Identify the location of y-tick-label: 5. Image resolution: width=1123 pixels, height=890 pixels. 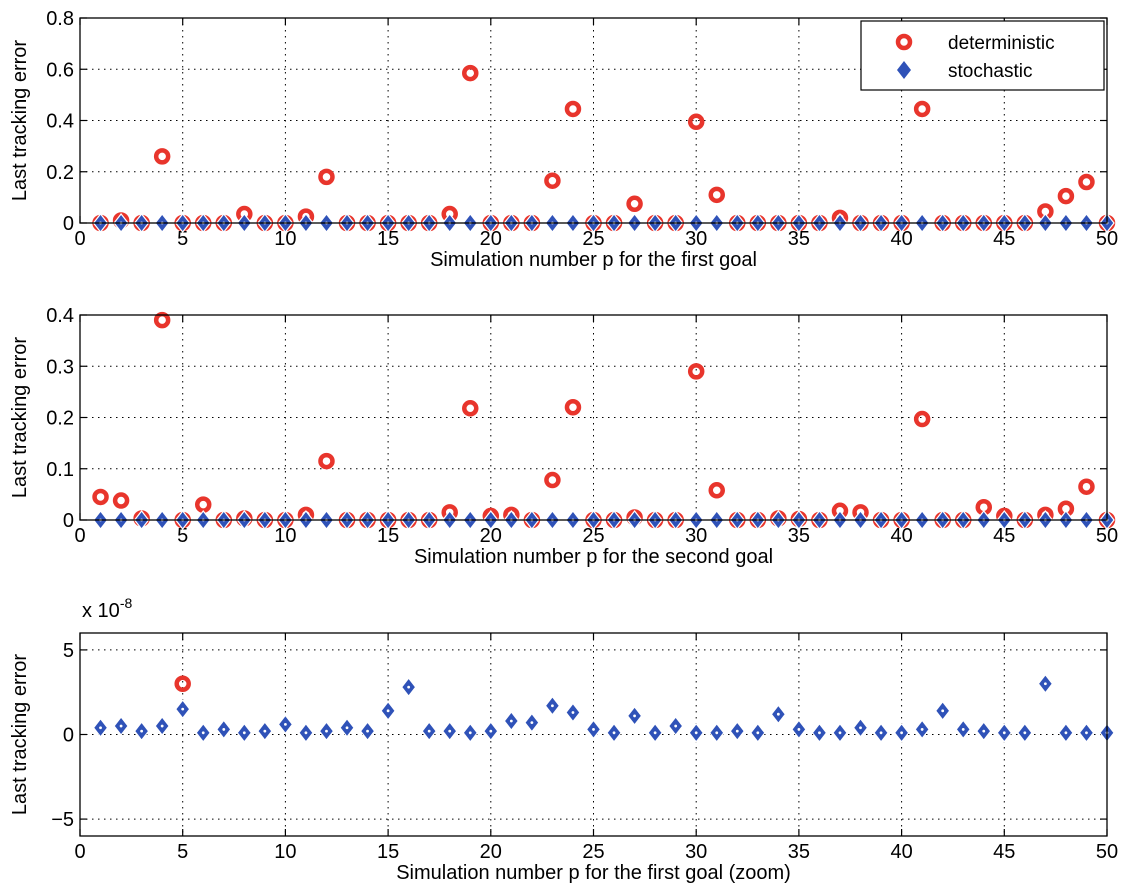
(68, 651).